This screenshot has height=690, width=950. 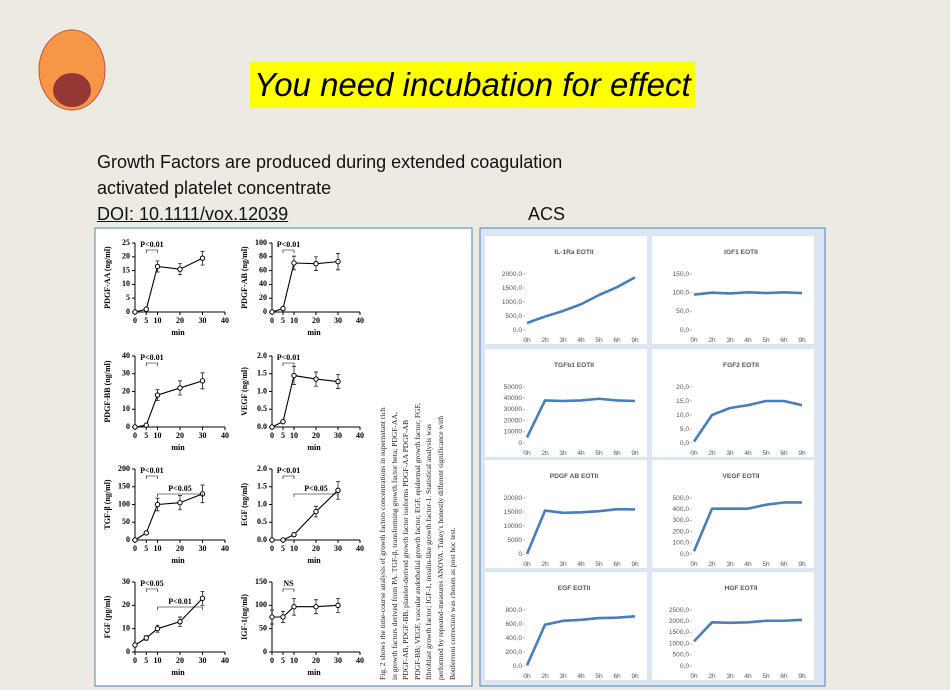 What do you see at coordinates (574, 476) in the screenshot?
I see `chart-title: PDGF AB EOTII` at bounding box center [574, 476].